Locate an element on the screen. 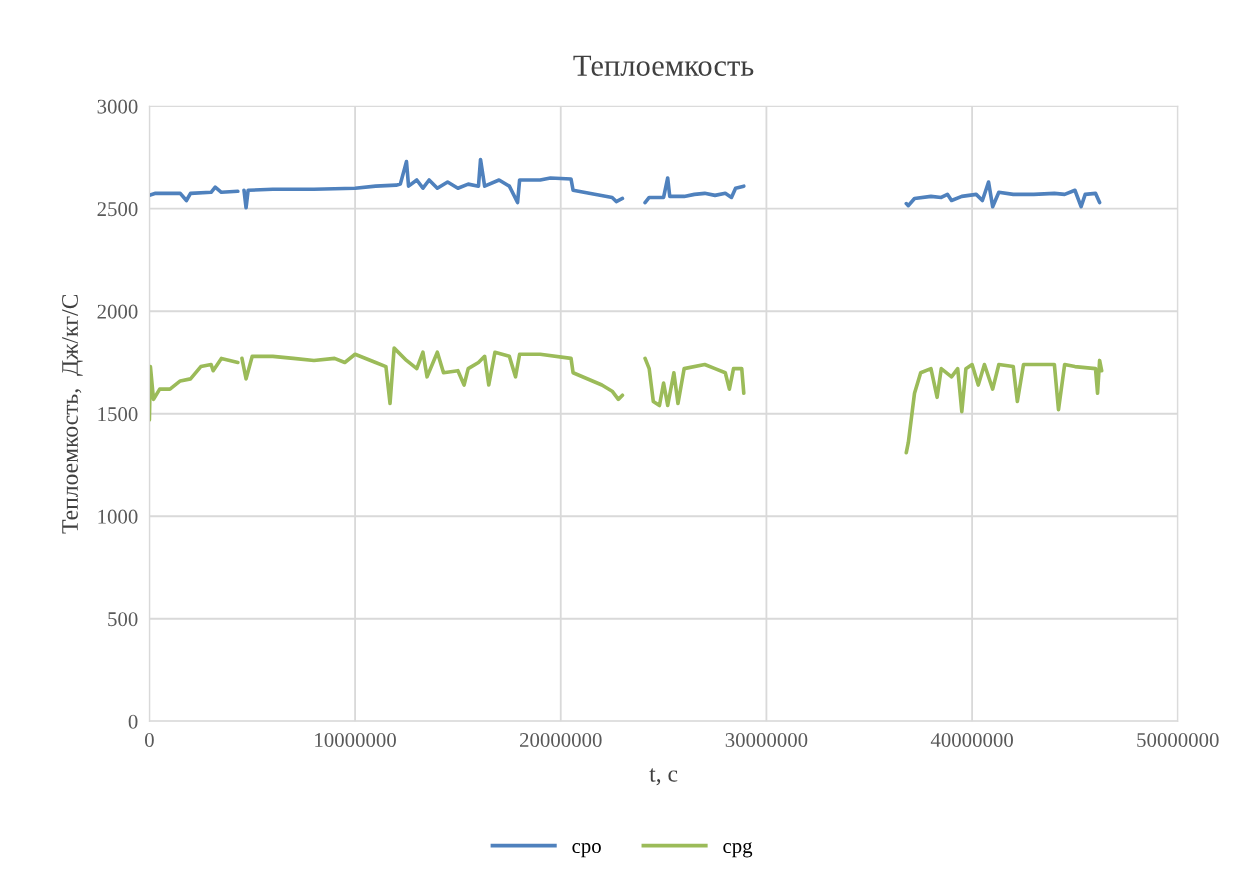 This screenshot has height=885, width=1245. y-tick-label: 3000 is located at coordinates (117, 106).